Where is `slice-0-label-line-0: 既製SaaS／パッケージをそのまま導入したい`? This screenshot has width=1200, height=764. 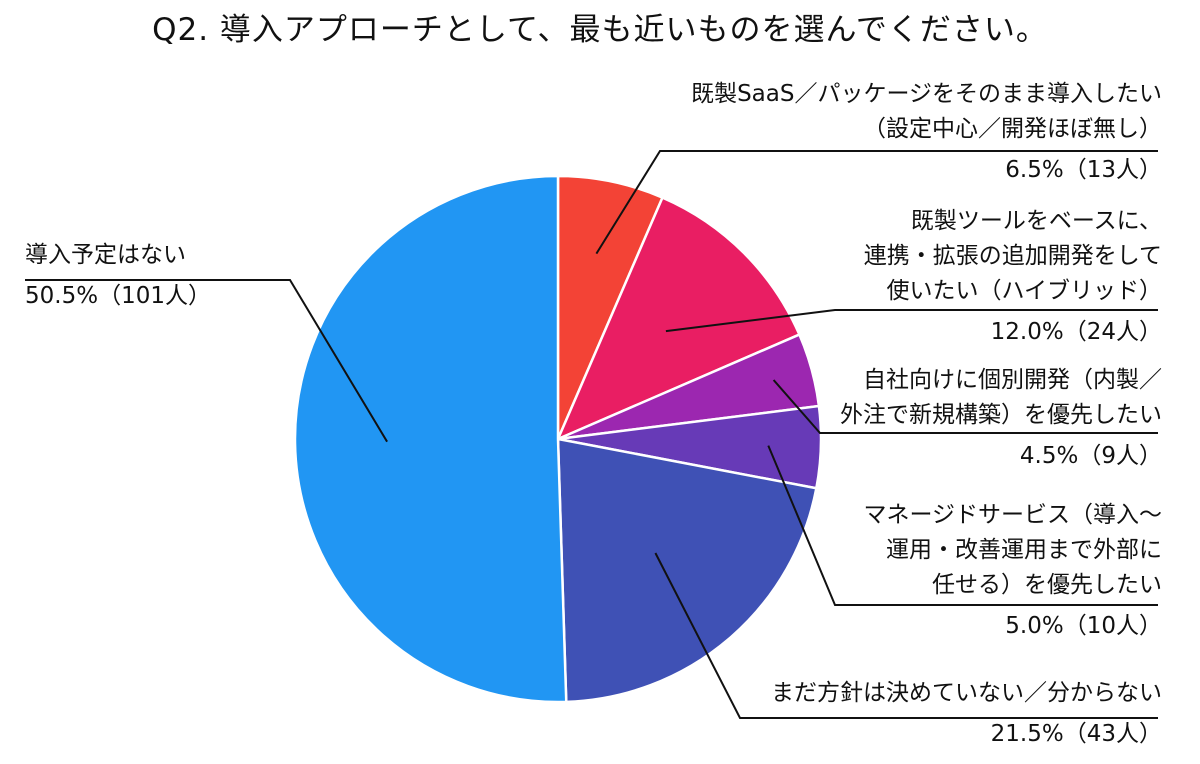
slice-0-label-line-0: 既製SaaS／パッケージをそのまま導入したい is located at coordinates (926, 94).